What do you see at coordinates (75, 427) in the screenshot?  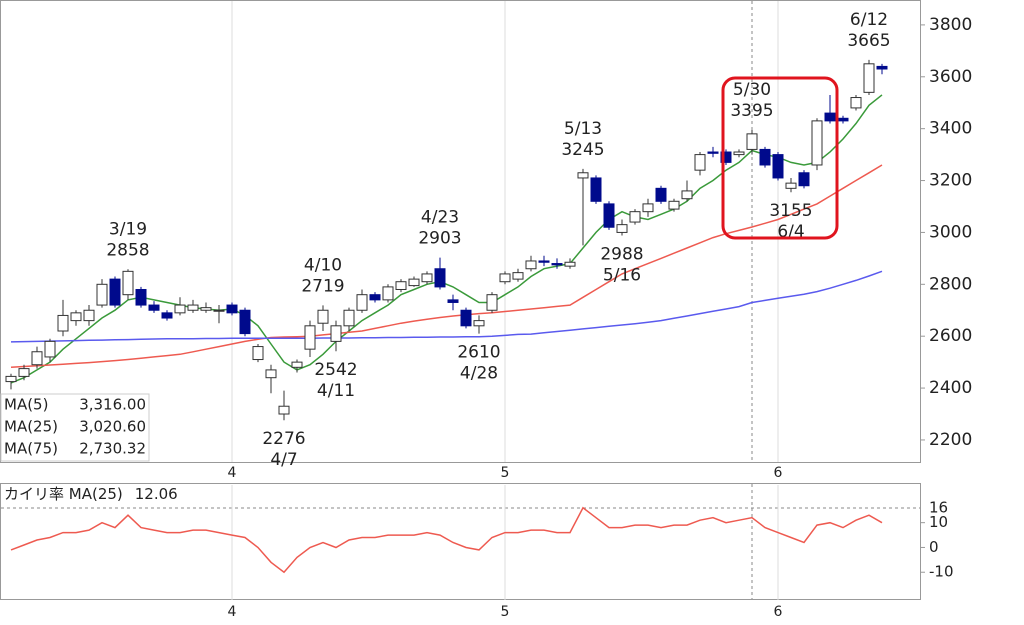 I see `legend-box` at bounding box center [75, 427].